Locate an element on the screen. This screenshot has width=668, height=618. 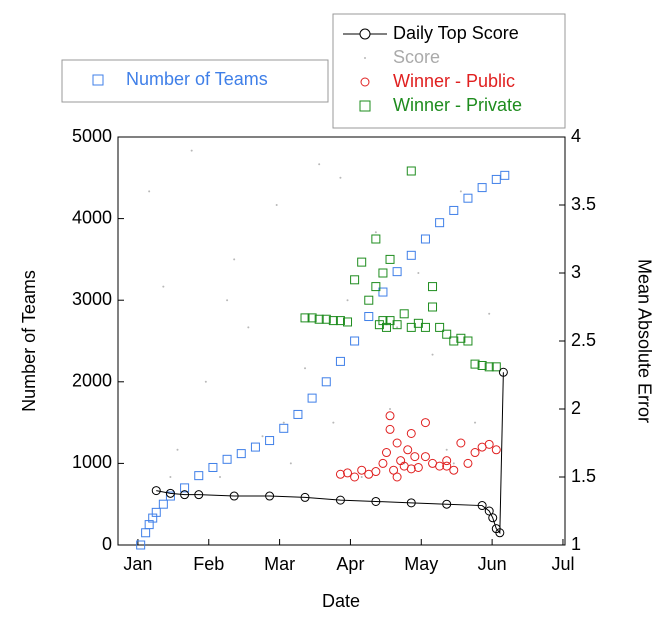
y-axis-title: Number of Teams is located at coordinates (29, 341).